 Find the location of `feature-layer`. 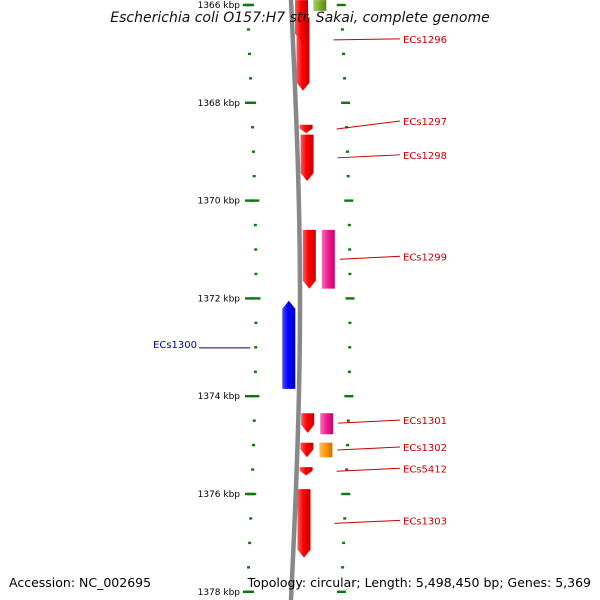

feature-layer is located at coordinates (308, 279).